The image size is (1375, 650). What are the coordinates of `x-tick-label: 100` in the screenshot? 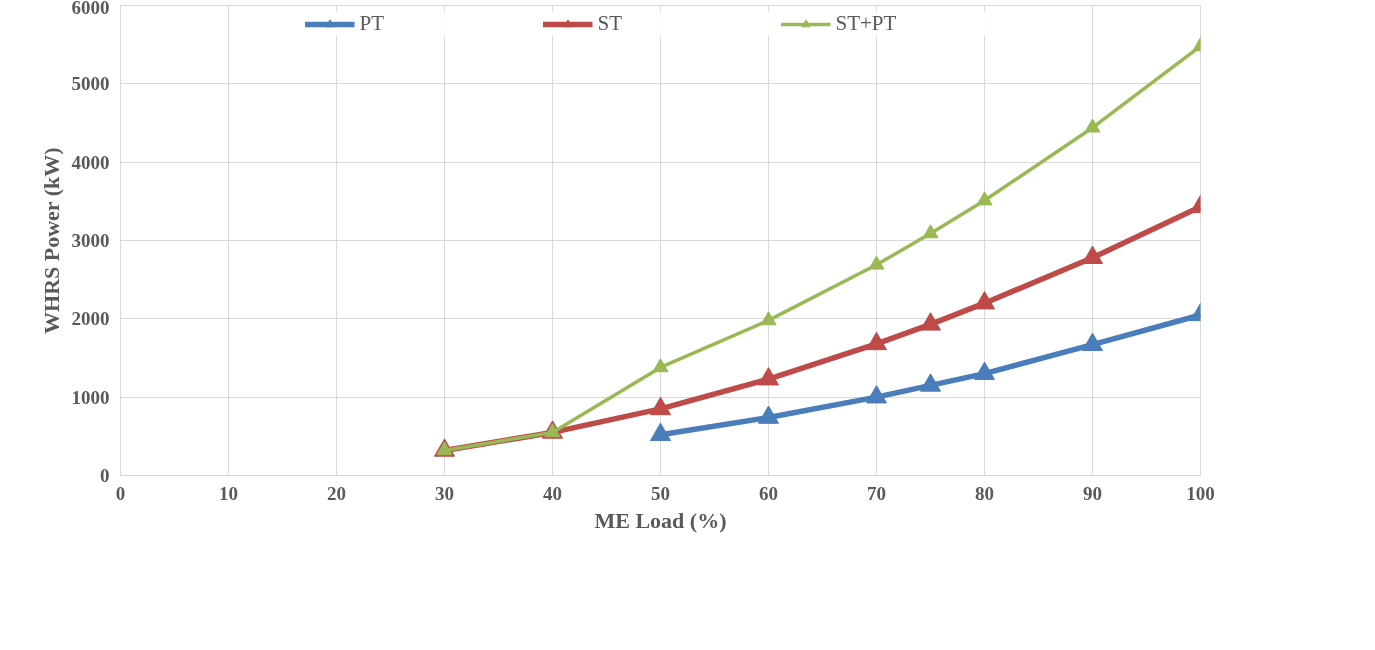 It's located at (1200, 493).